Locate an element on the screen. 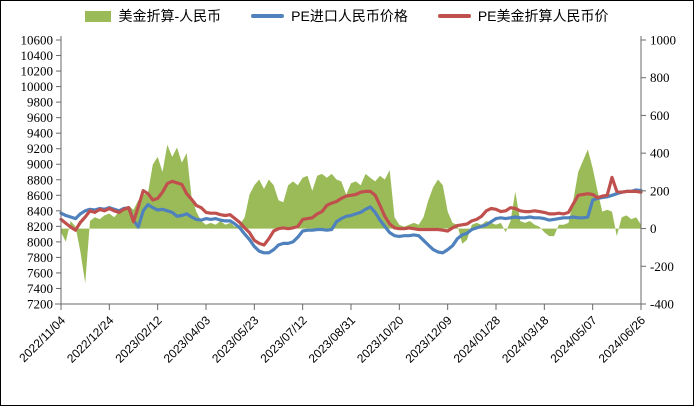  x-axis-tick-label: 2023/02/12 is located at coordinates (138, 339).